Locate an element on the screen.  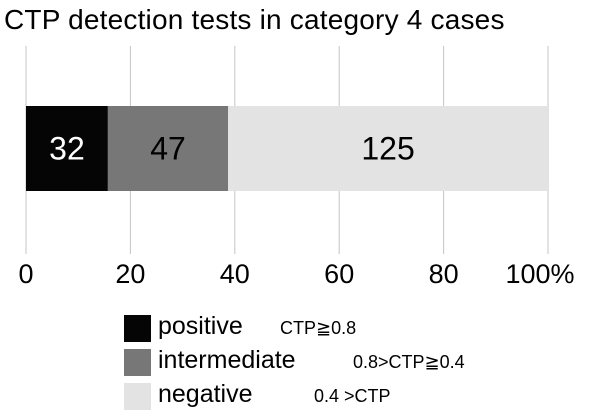
legend-condition: 0.8>CTP≧0.4 is located at coordinates (409, 362).